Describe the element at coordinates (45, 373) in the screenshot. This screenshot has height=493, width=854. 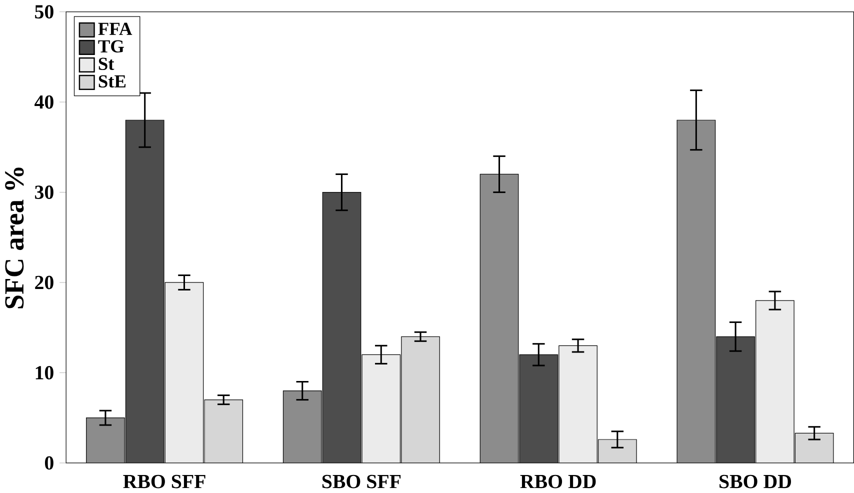
I see `y-tick-label: 10` at that location.